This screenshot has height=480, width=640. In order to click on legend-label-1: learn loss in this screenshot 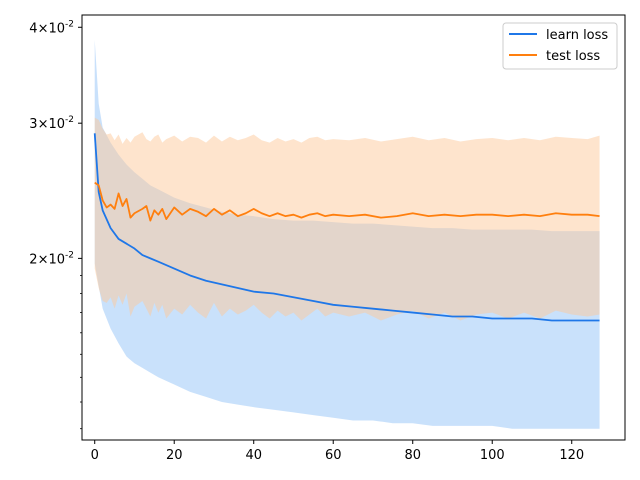, I will do `click(577, 35)`.